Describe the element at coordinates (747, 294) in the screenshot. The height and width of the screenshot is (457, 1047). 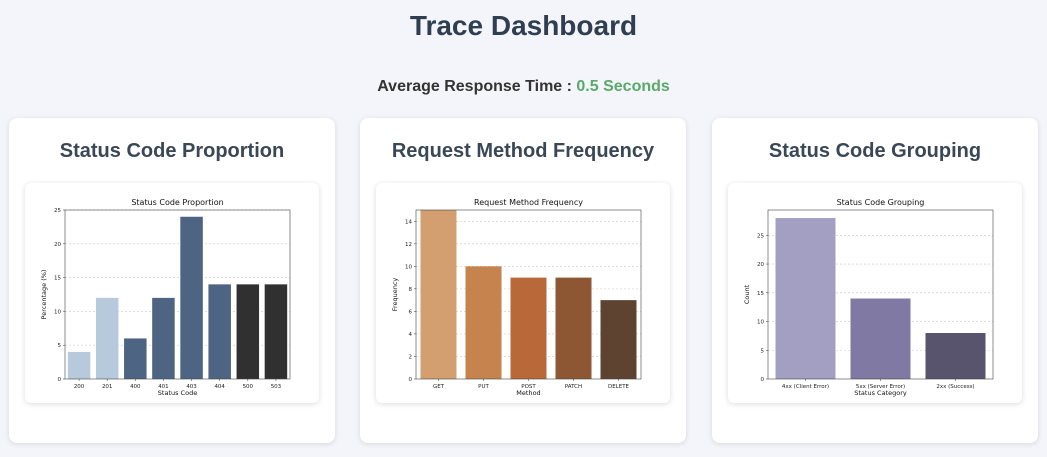
I see `y-axis-label: Count` at that location.